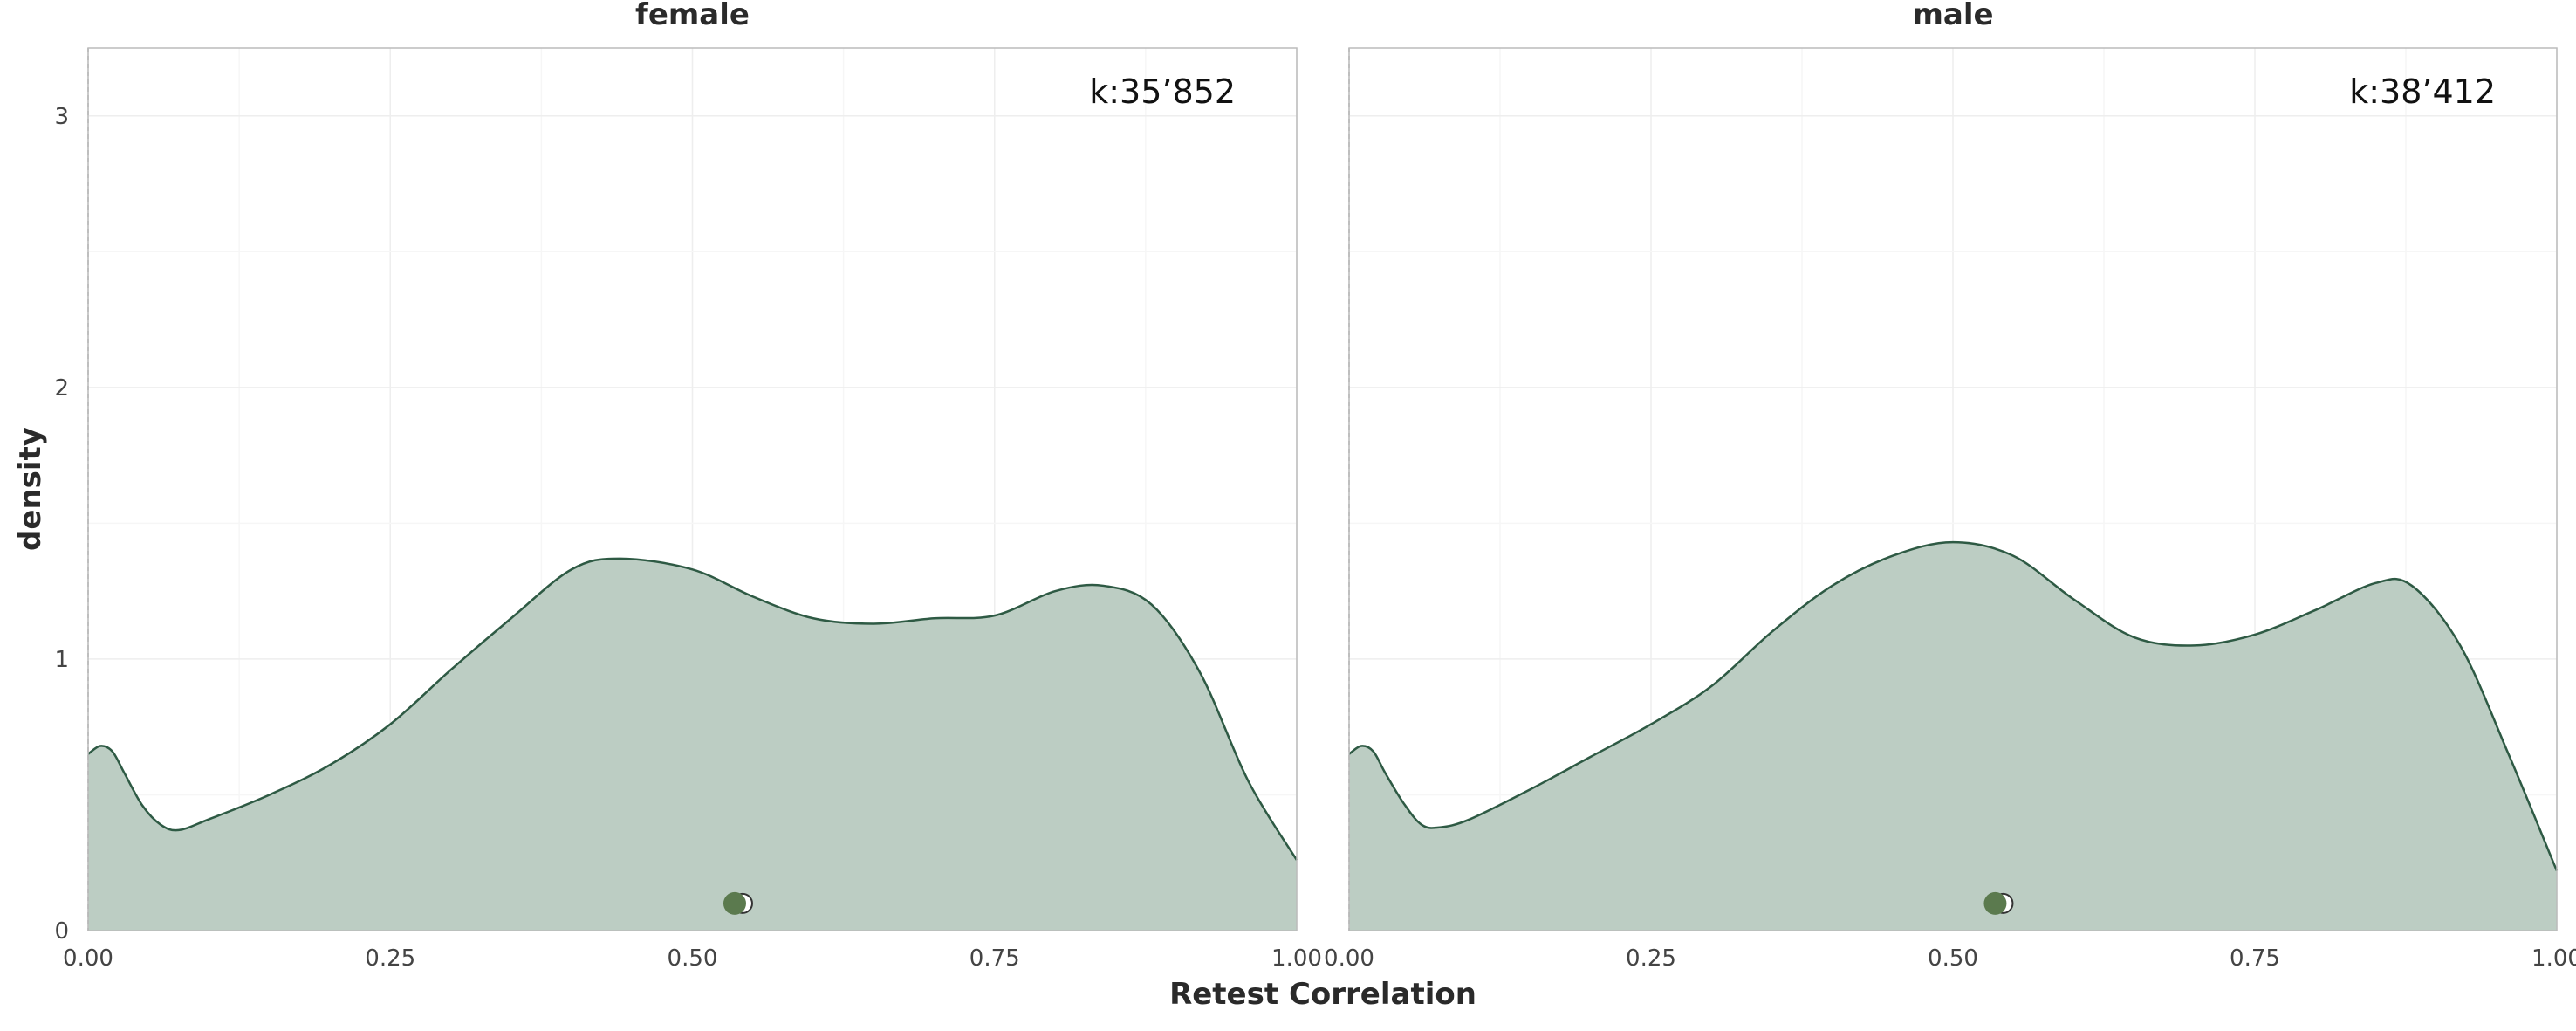 This screenshot has height=1031, width=2576. Describe the element at coordinates (31, 489) in the screenshot. I see `y-axis-title: density` at that location.